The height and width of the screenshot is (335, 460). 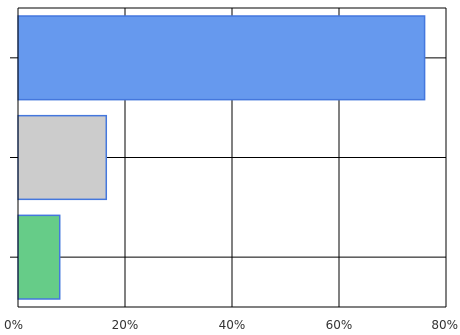 What do you see at coordinates (125, 325) in the screenshot?
I see `x-tick-label: 20%` at bounding box center [125, 325].